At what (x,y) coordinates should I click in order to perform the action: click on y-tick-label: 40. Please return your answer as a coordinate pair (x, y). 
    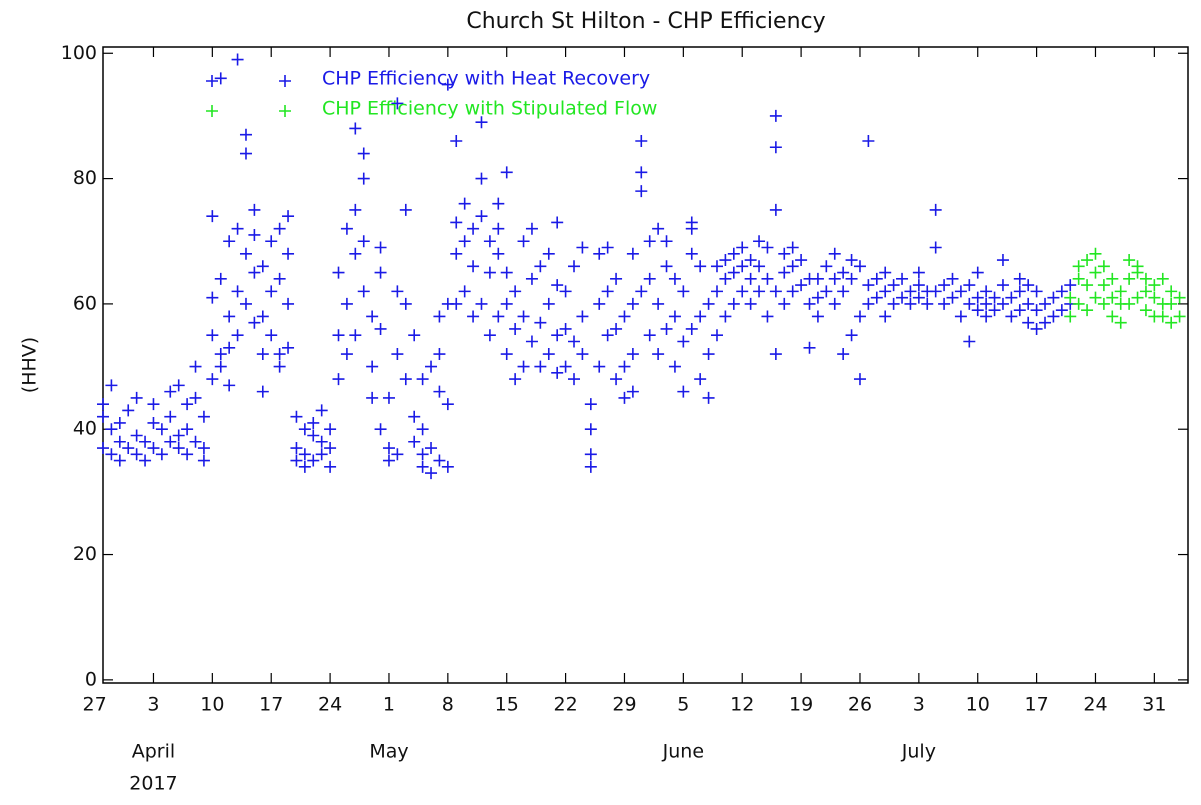
    Looking at the image, I should click on (85, 429).